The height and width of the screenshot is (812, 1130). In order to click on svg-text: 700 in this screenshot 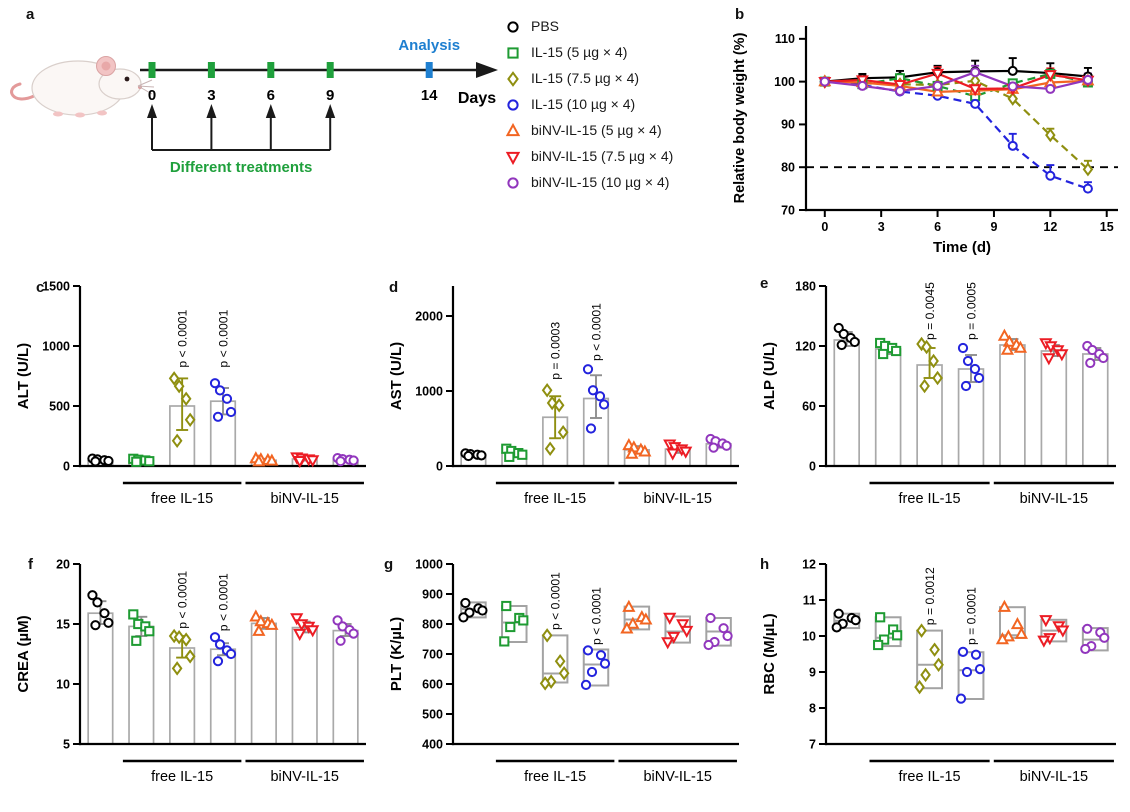, I will do `click(432, 654)`.